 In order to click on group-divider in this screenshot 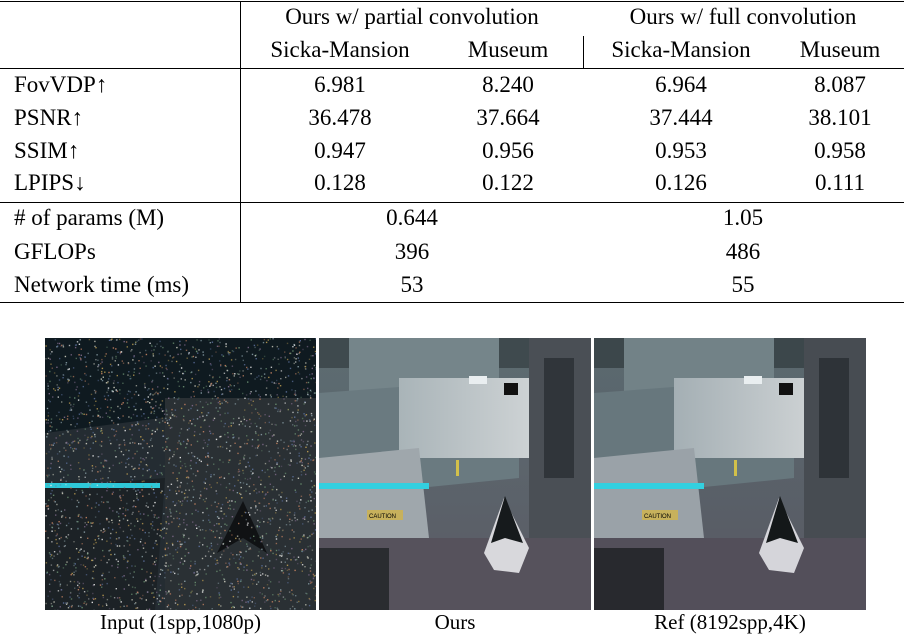, I will do `click(583, 52)`.